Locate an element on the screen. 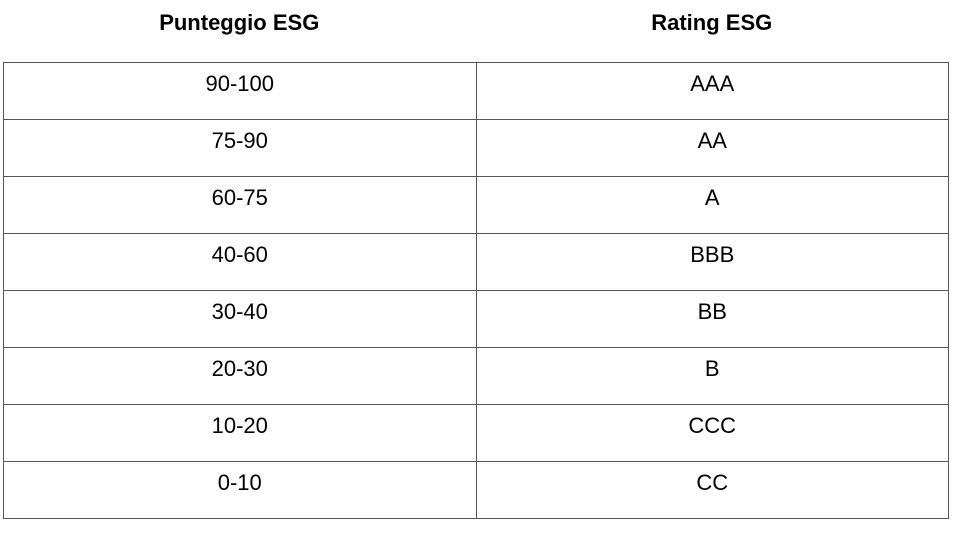  rating-cell: CC is located at coordinates (712, 490).